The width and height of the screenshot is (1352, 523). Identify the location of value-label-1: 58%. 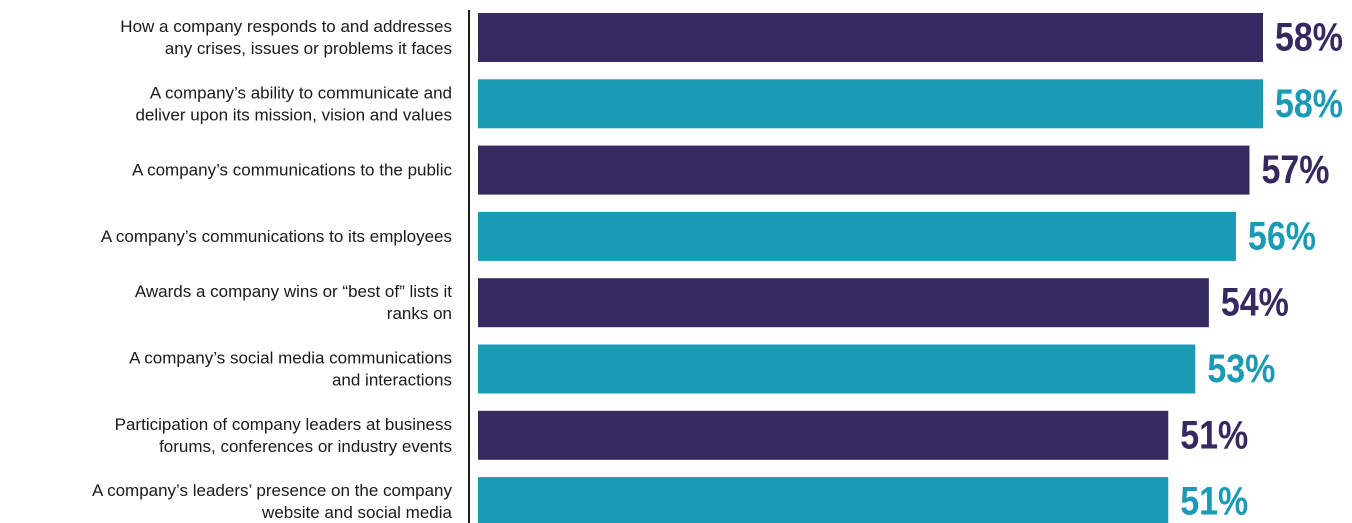
(1309, 38).